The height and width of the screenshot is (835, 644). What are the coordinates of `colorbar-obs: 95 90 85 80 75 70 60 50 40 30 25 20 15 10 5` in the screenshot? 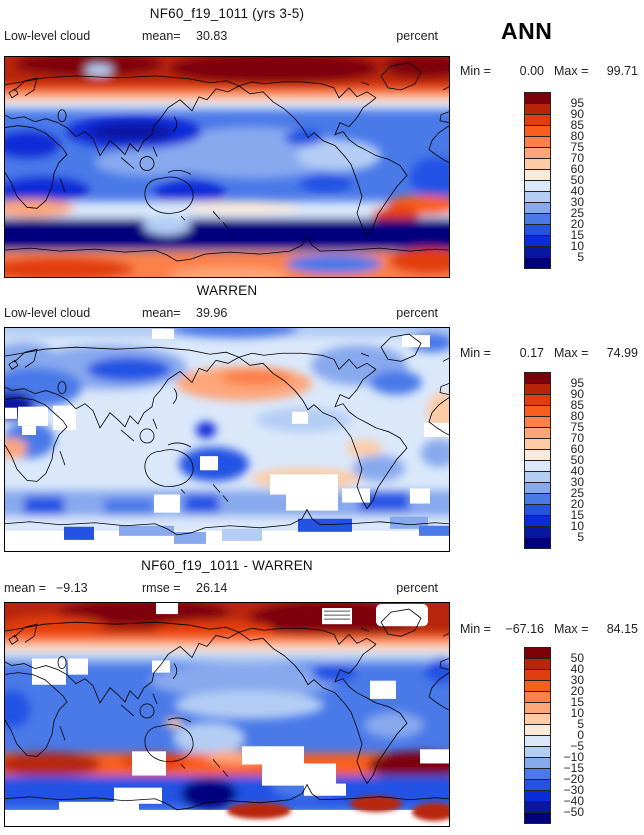 It's located at (556, 460).